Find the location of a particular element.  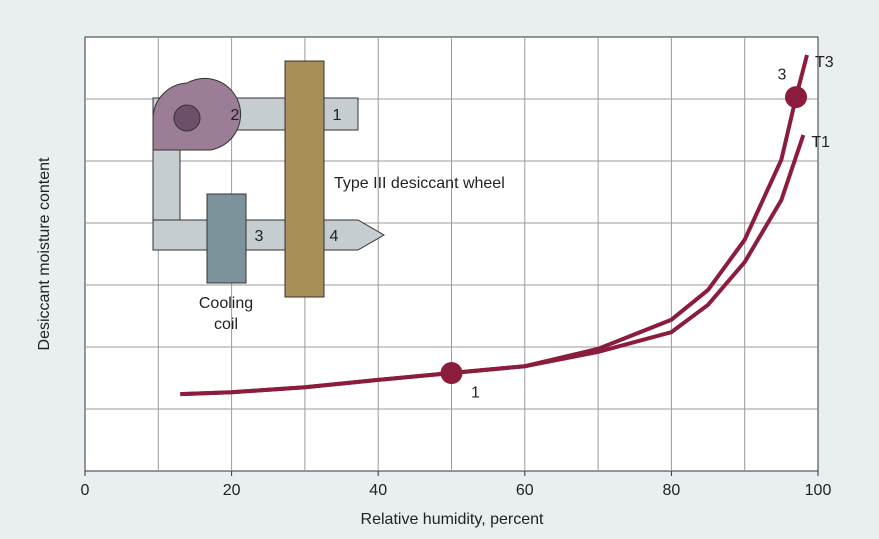

x-axis-label: Relative humidity, percent is located at coordinates (452, 519).